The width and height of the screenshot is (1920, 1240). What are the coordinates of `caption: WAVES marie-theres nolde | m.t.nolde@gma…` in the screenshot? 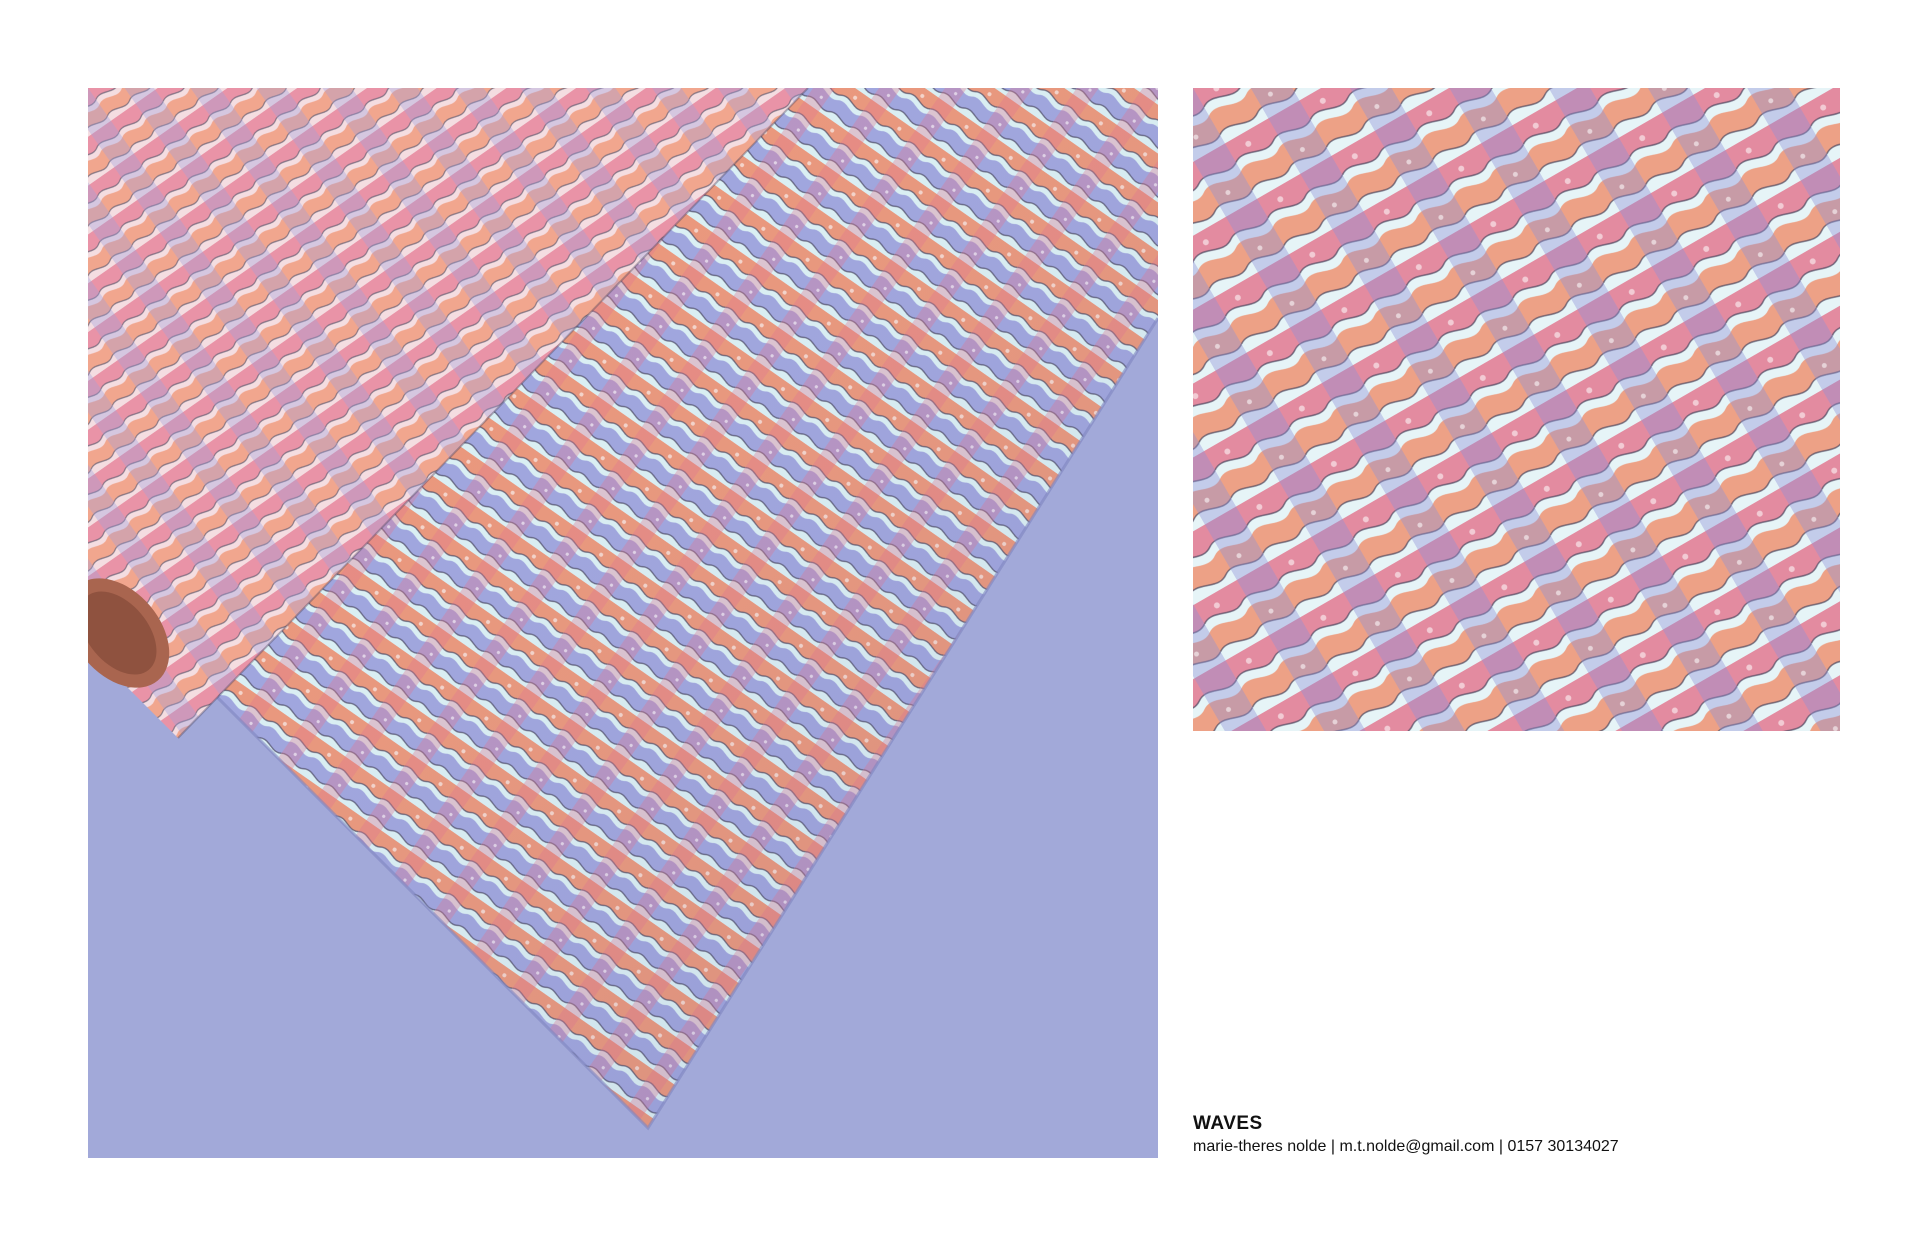 It's located at (1543, 1135).